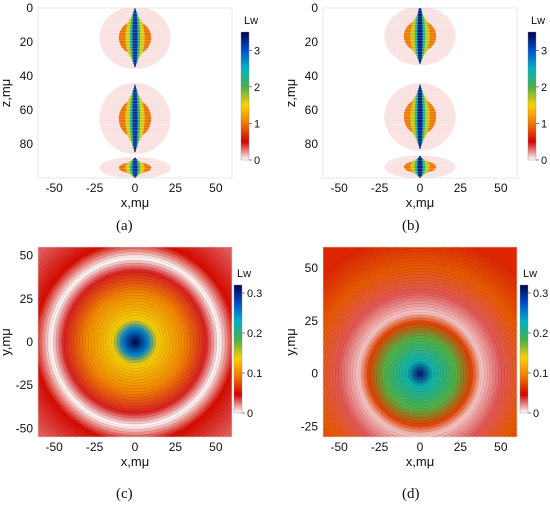 The height and width of the screenshot is (514, 550). Describe the element at coordinates (536, 414) in the screenshot. I see `colorbar-tick-label: 0` at that location.